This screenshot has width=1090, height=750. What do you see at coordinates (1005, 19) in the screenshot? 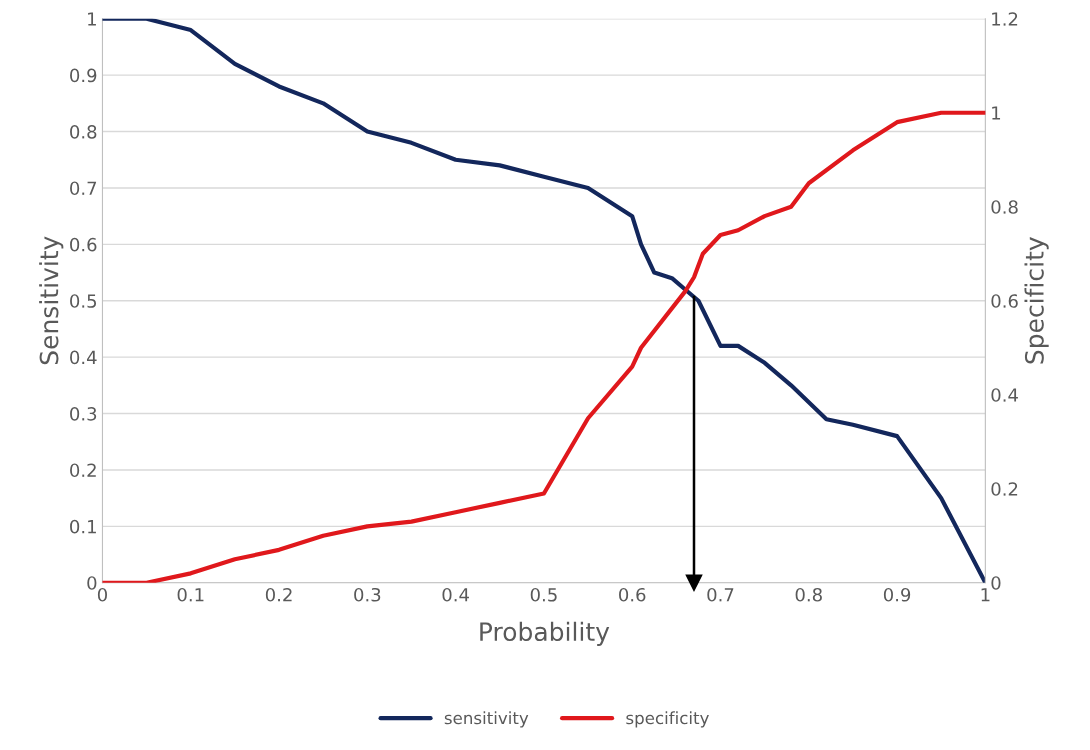
I see `y2-tick-label: 1.2` at bounding box center [1005, 19].